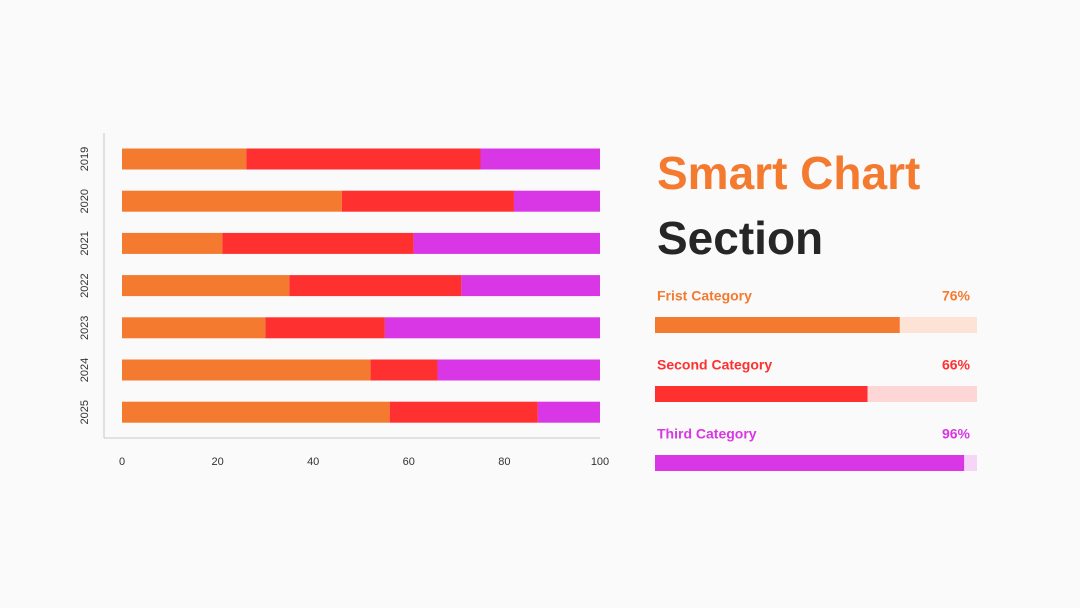  Describe the element at coordinates (956, 365) in the screenshot. I see `progress-value: 66%` at that location.